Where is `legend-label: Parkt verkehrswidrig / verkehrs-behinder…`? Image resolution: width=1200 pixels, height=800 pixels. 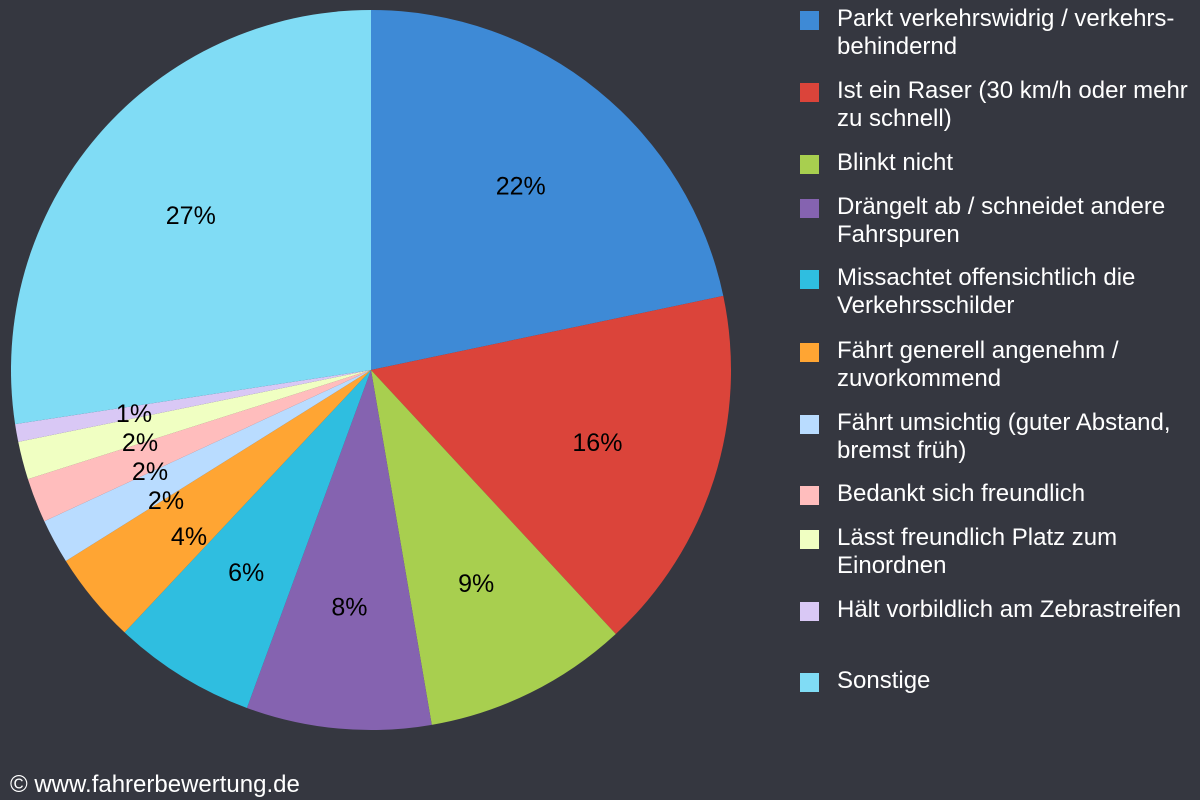 legend-label: Parkt verkehrswidrig / verkehrs-behinder… is located at coordinates (1006, 32).